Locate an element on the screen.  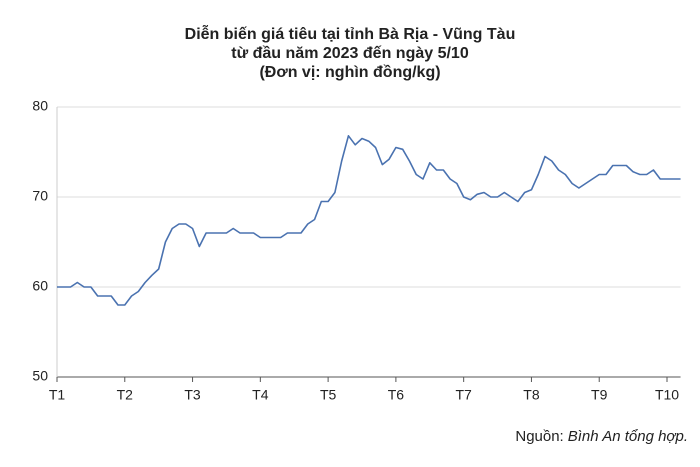
x-tick-label: T9 is located at coordinates (599, 395).